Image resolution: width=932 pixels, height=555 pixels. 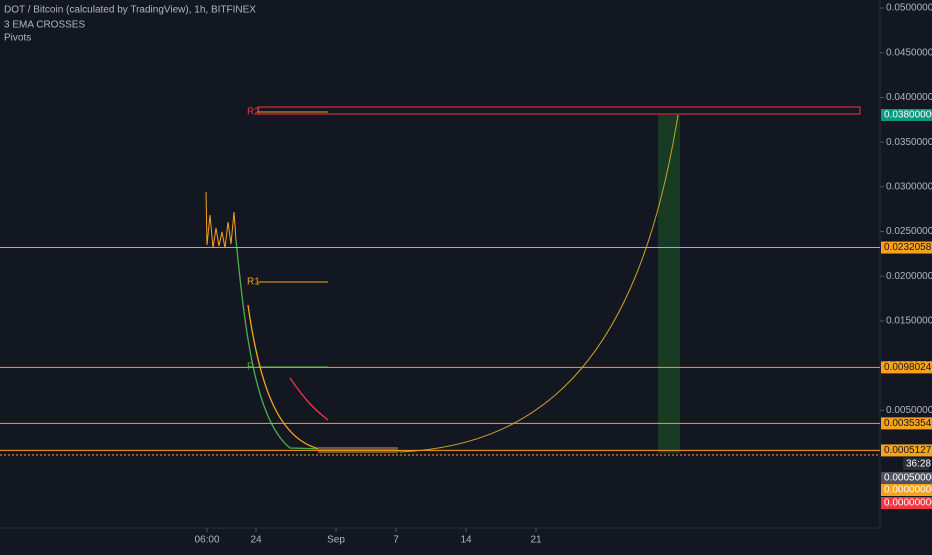 What do you see at coordinates (536, 540) in the screenshot?
I see `time-label: 21` at bounding box center [536, 540].